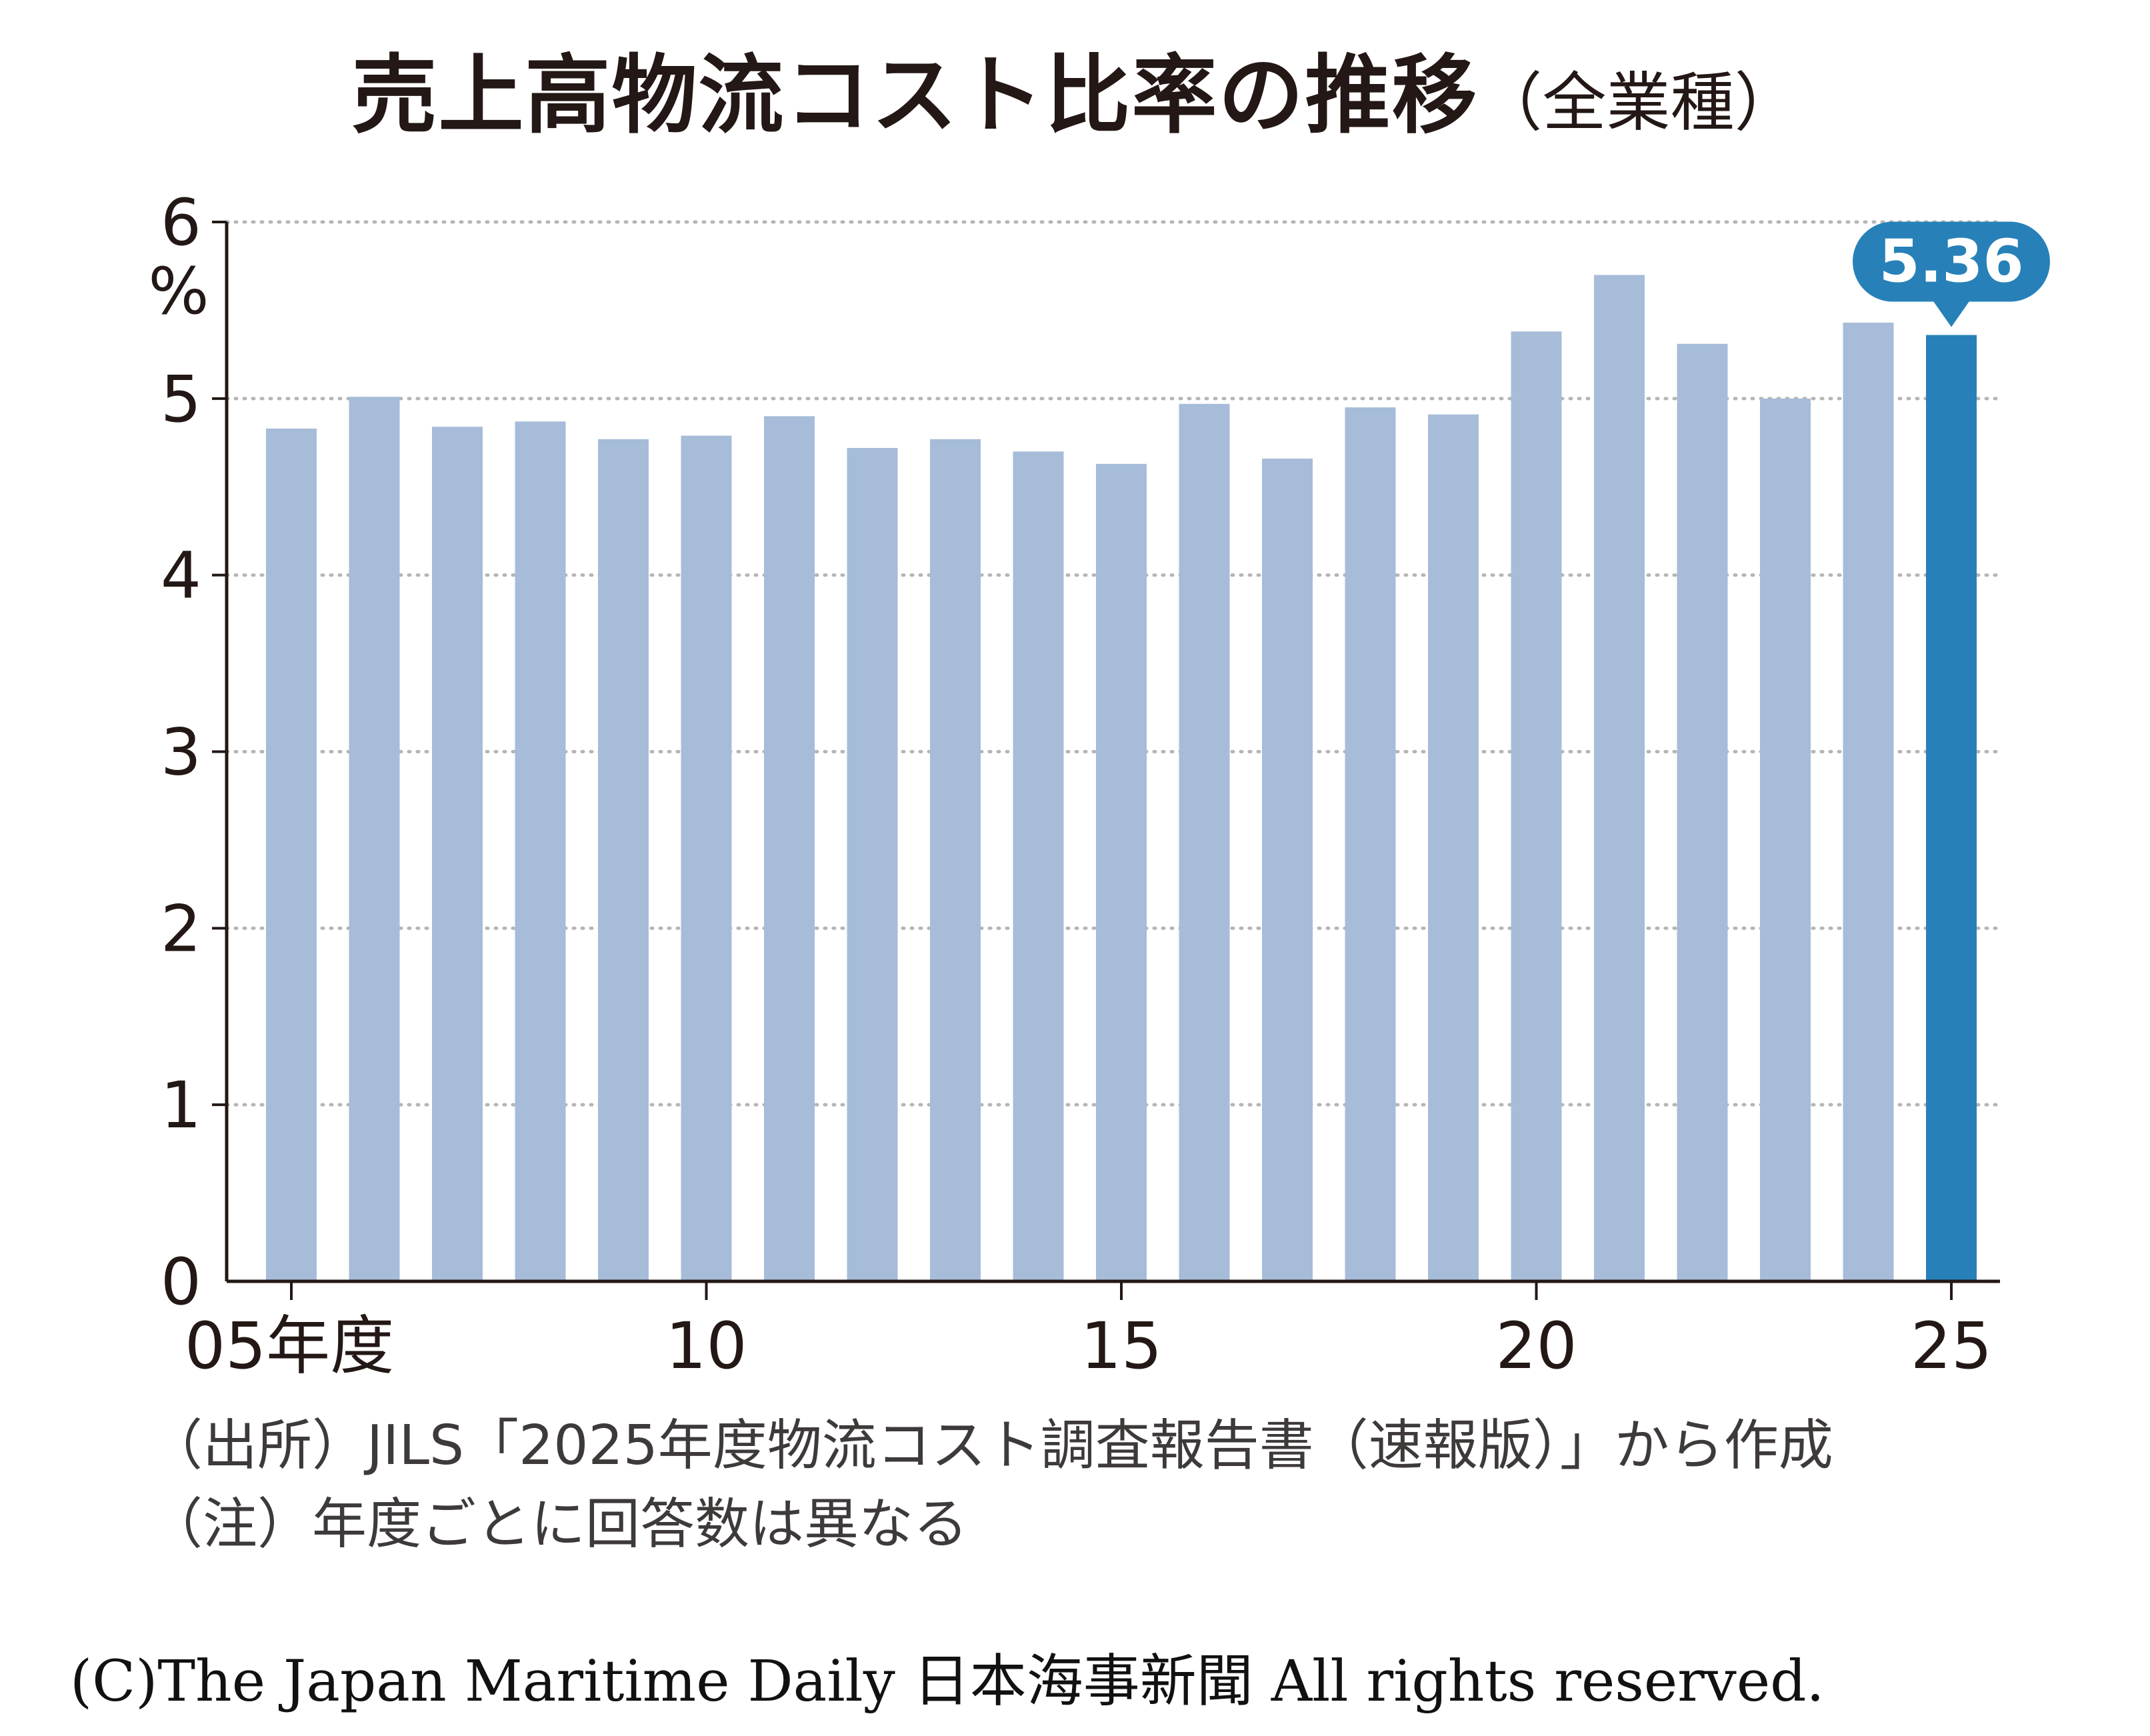 The width and height of the screenshot is (2150, 1736). I want to click on bar-2023, so click(1785, 840).